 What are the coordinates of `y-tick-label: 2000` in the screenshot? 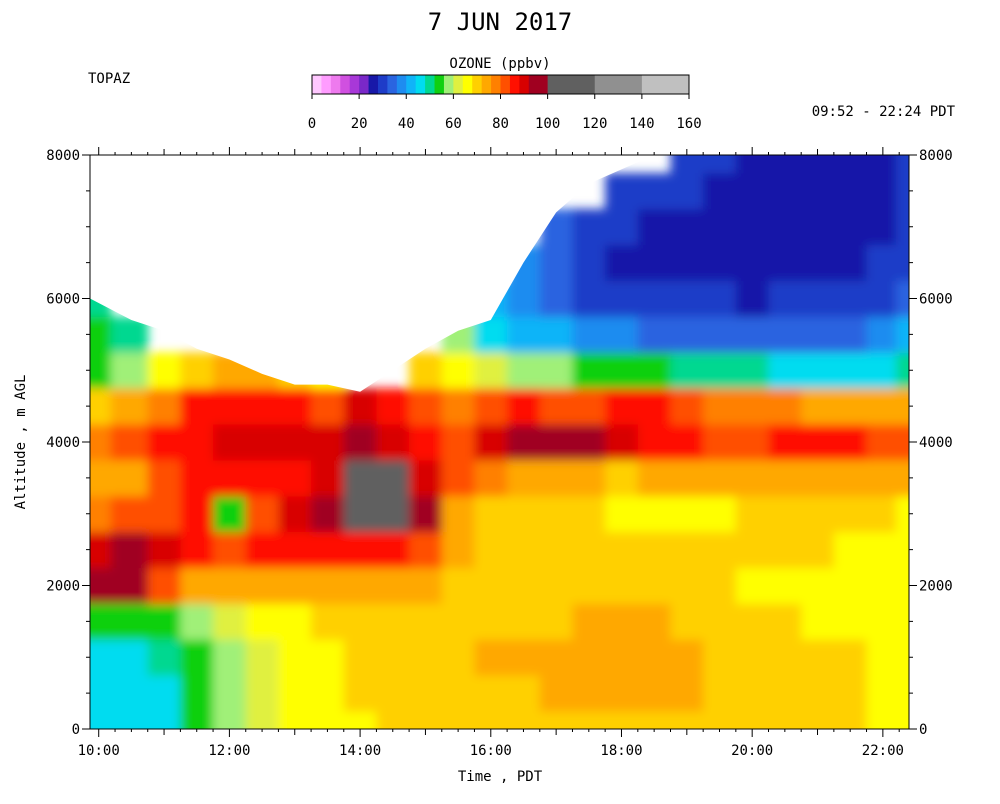 It's located at (63, 587).